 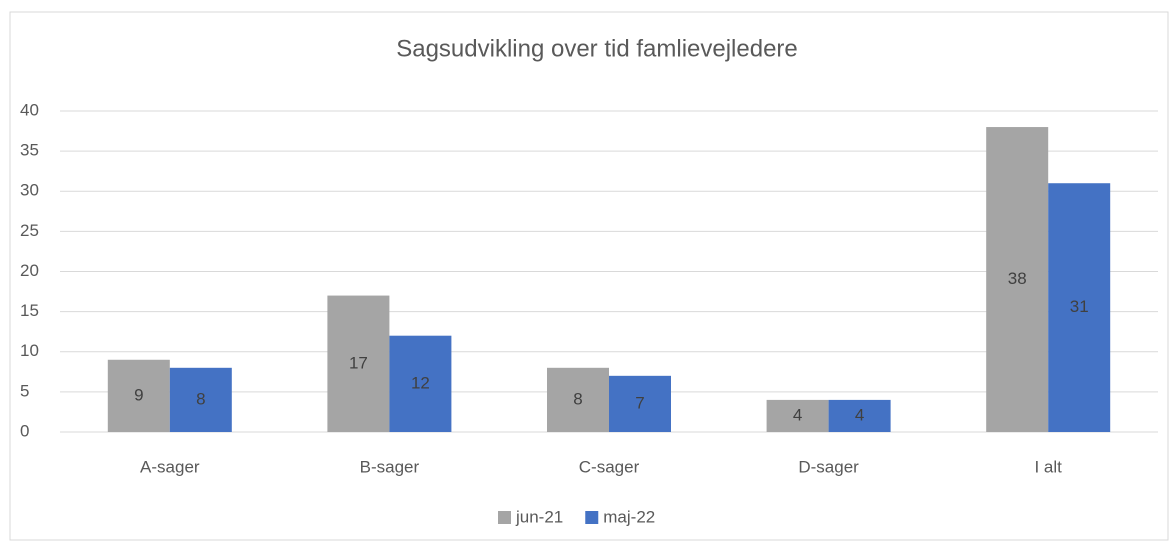 I want to click on x-tick-label: C-sager, so click(x=609, y=466).